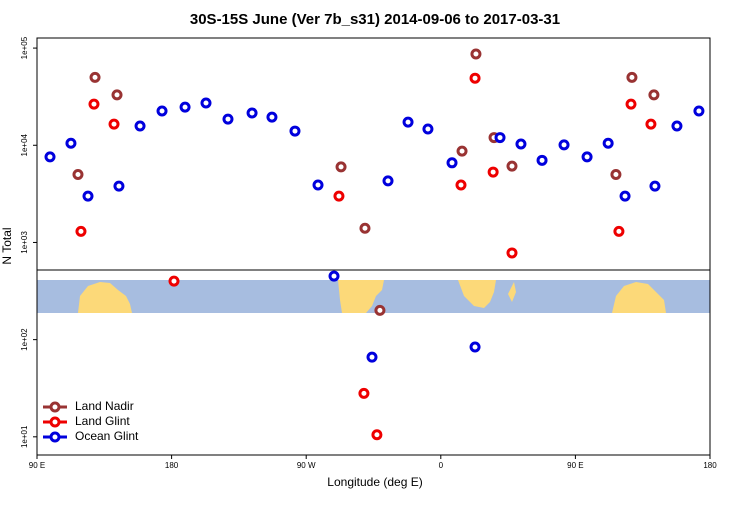 The width and height of the screenshot is (750, 505). Describe the element at coordinates (107, 436) in the screenshot. I see `legend-label: Ocean Glint` at that location.